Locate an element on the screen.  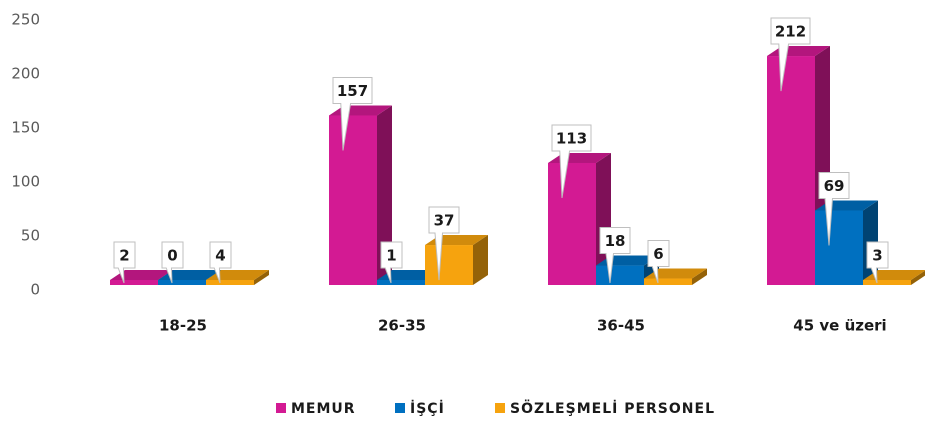
x-tick-label: 36-45 is located at coordinates (621, 326).